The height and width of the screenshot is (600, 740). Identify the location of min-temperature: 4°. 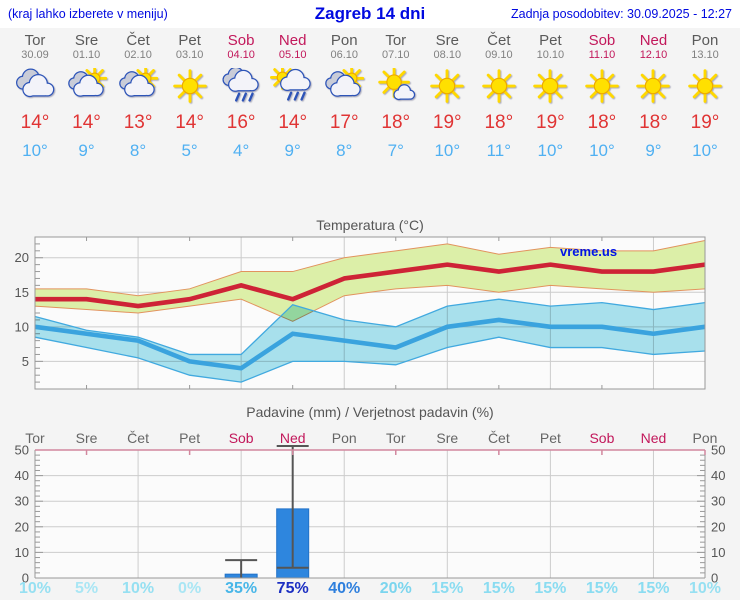
(241, 150).